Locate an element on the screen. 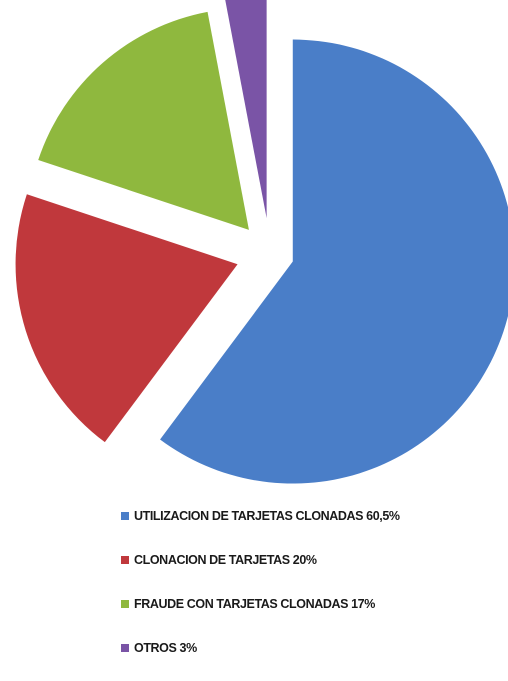 The height and width of the screenshot is (681, 508). legend-label: OTROS 3% is located at coordinates (165, 648).